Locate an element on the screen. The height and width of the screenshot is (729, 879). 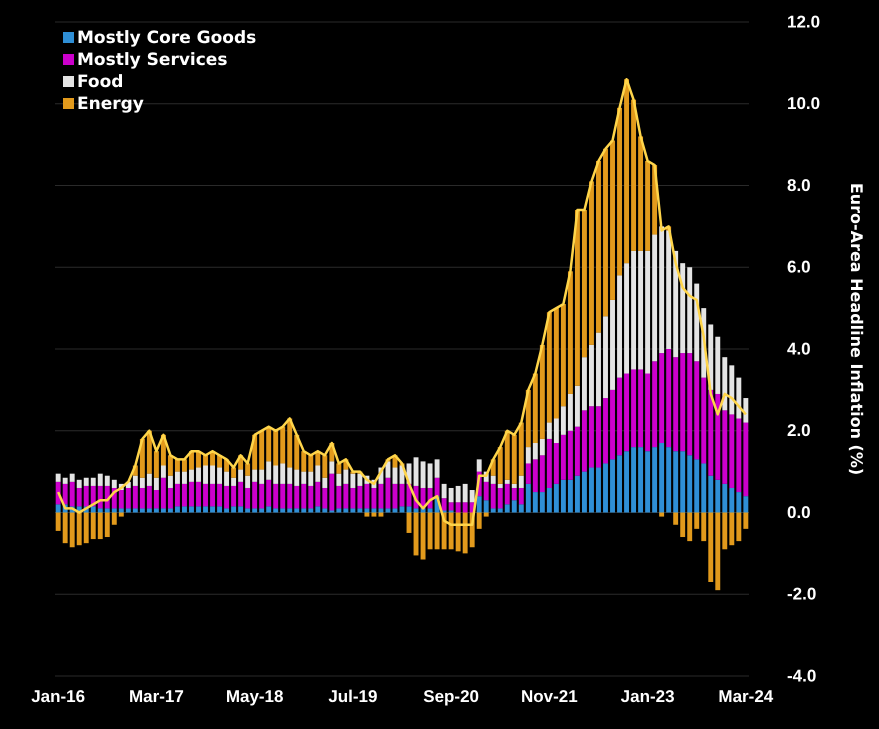
x-tick-label: Mar-17 is located at coordinates (156, 696).